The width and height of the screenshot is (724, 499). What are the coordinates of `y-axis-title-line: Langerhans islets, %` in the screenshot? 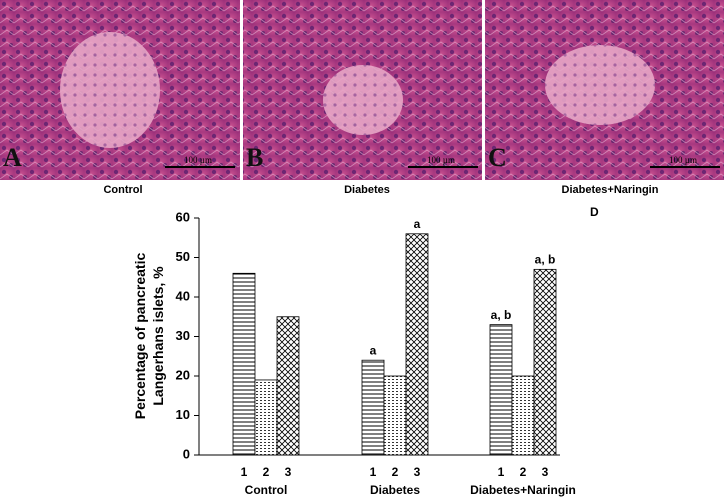 It's located at (158, 336).